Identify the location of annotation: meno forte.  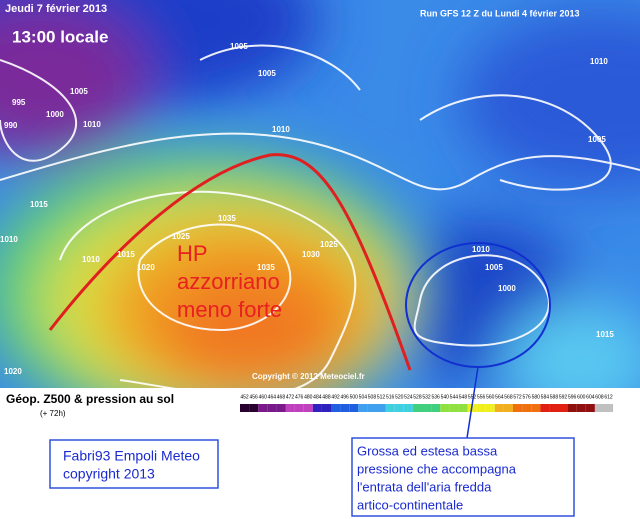
(229, 309).